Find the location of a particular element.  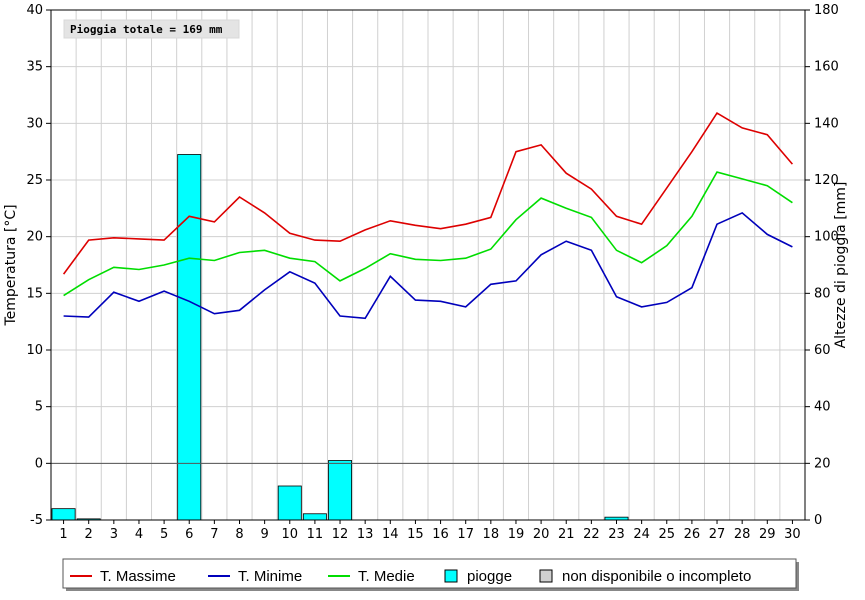

y2-axis-title: Altezze di pioggia [mm] is located at coordinates (841, 265).